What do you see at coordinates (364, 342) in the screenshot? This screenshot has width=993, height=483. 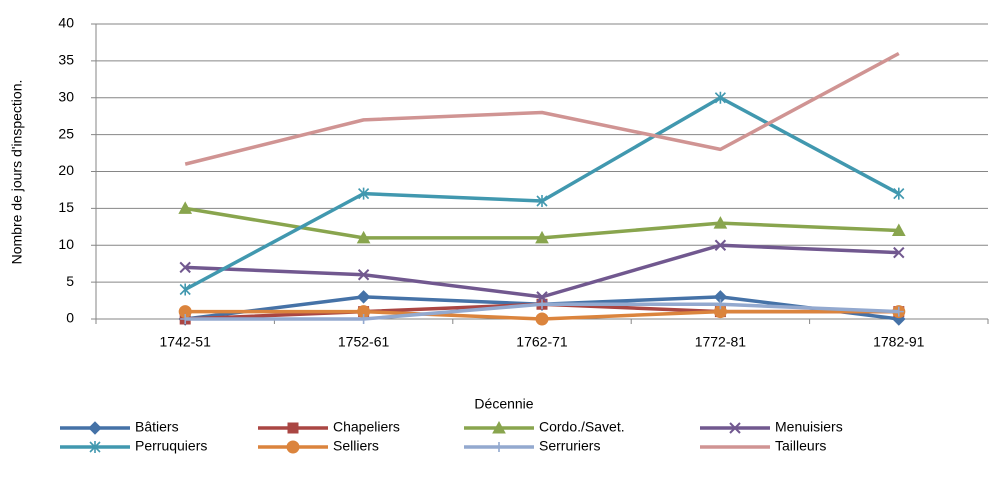 I see `x-tick-label: 1752-61` at bounding box center [364, 342].